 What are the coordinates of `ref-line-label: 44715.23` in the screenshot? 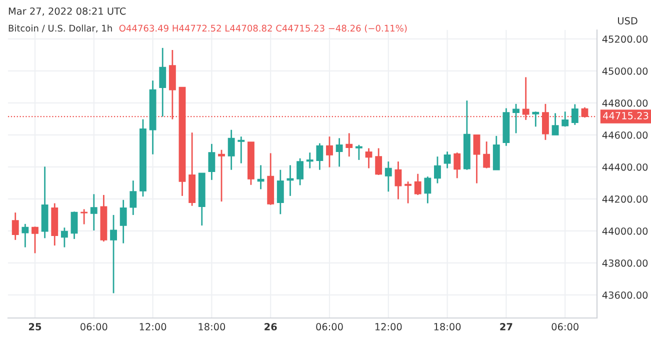 It's located at (625, 116).